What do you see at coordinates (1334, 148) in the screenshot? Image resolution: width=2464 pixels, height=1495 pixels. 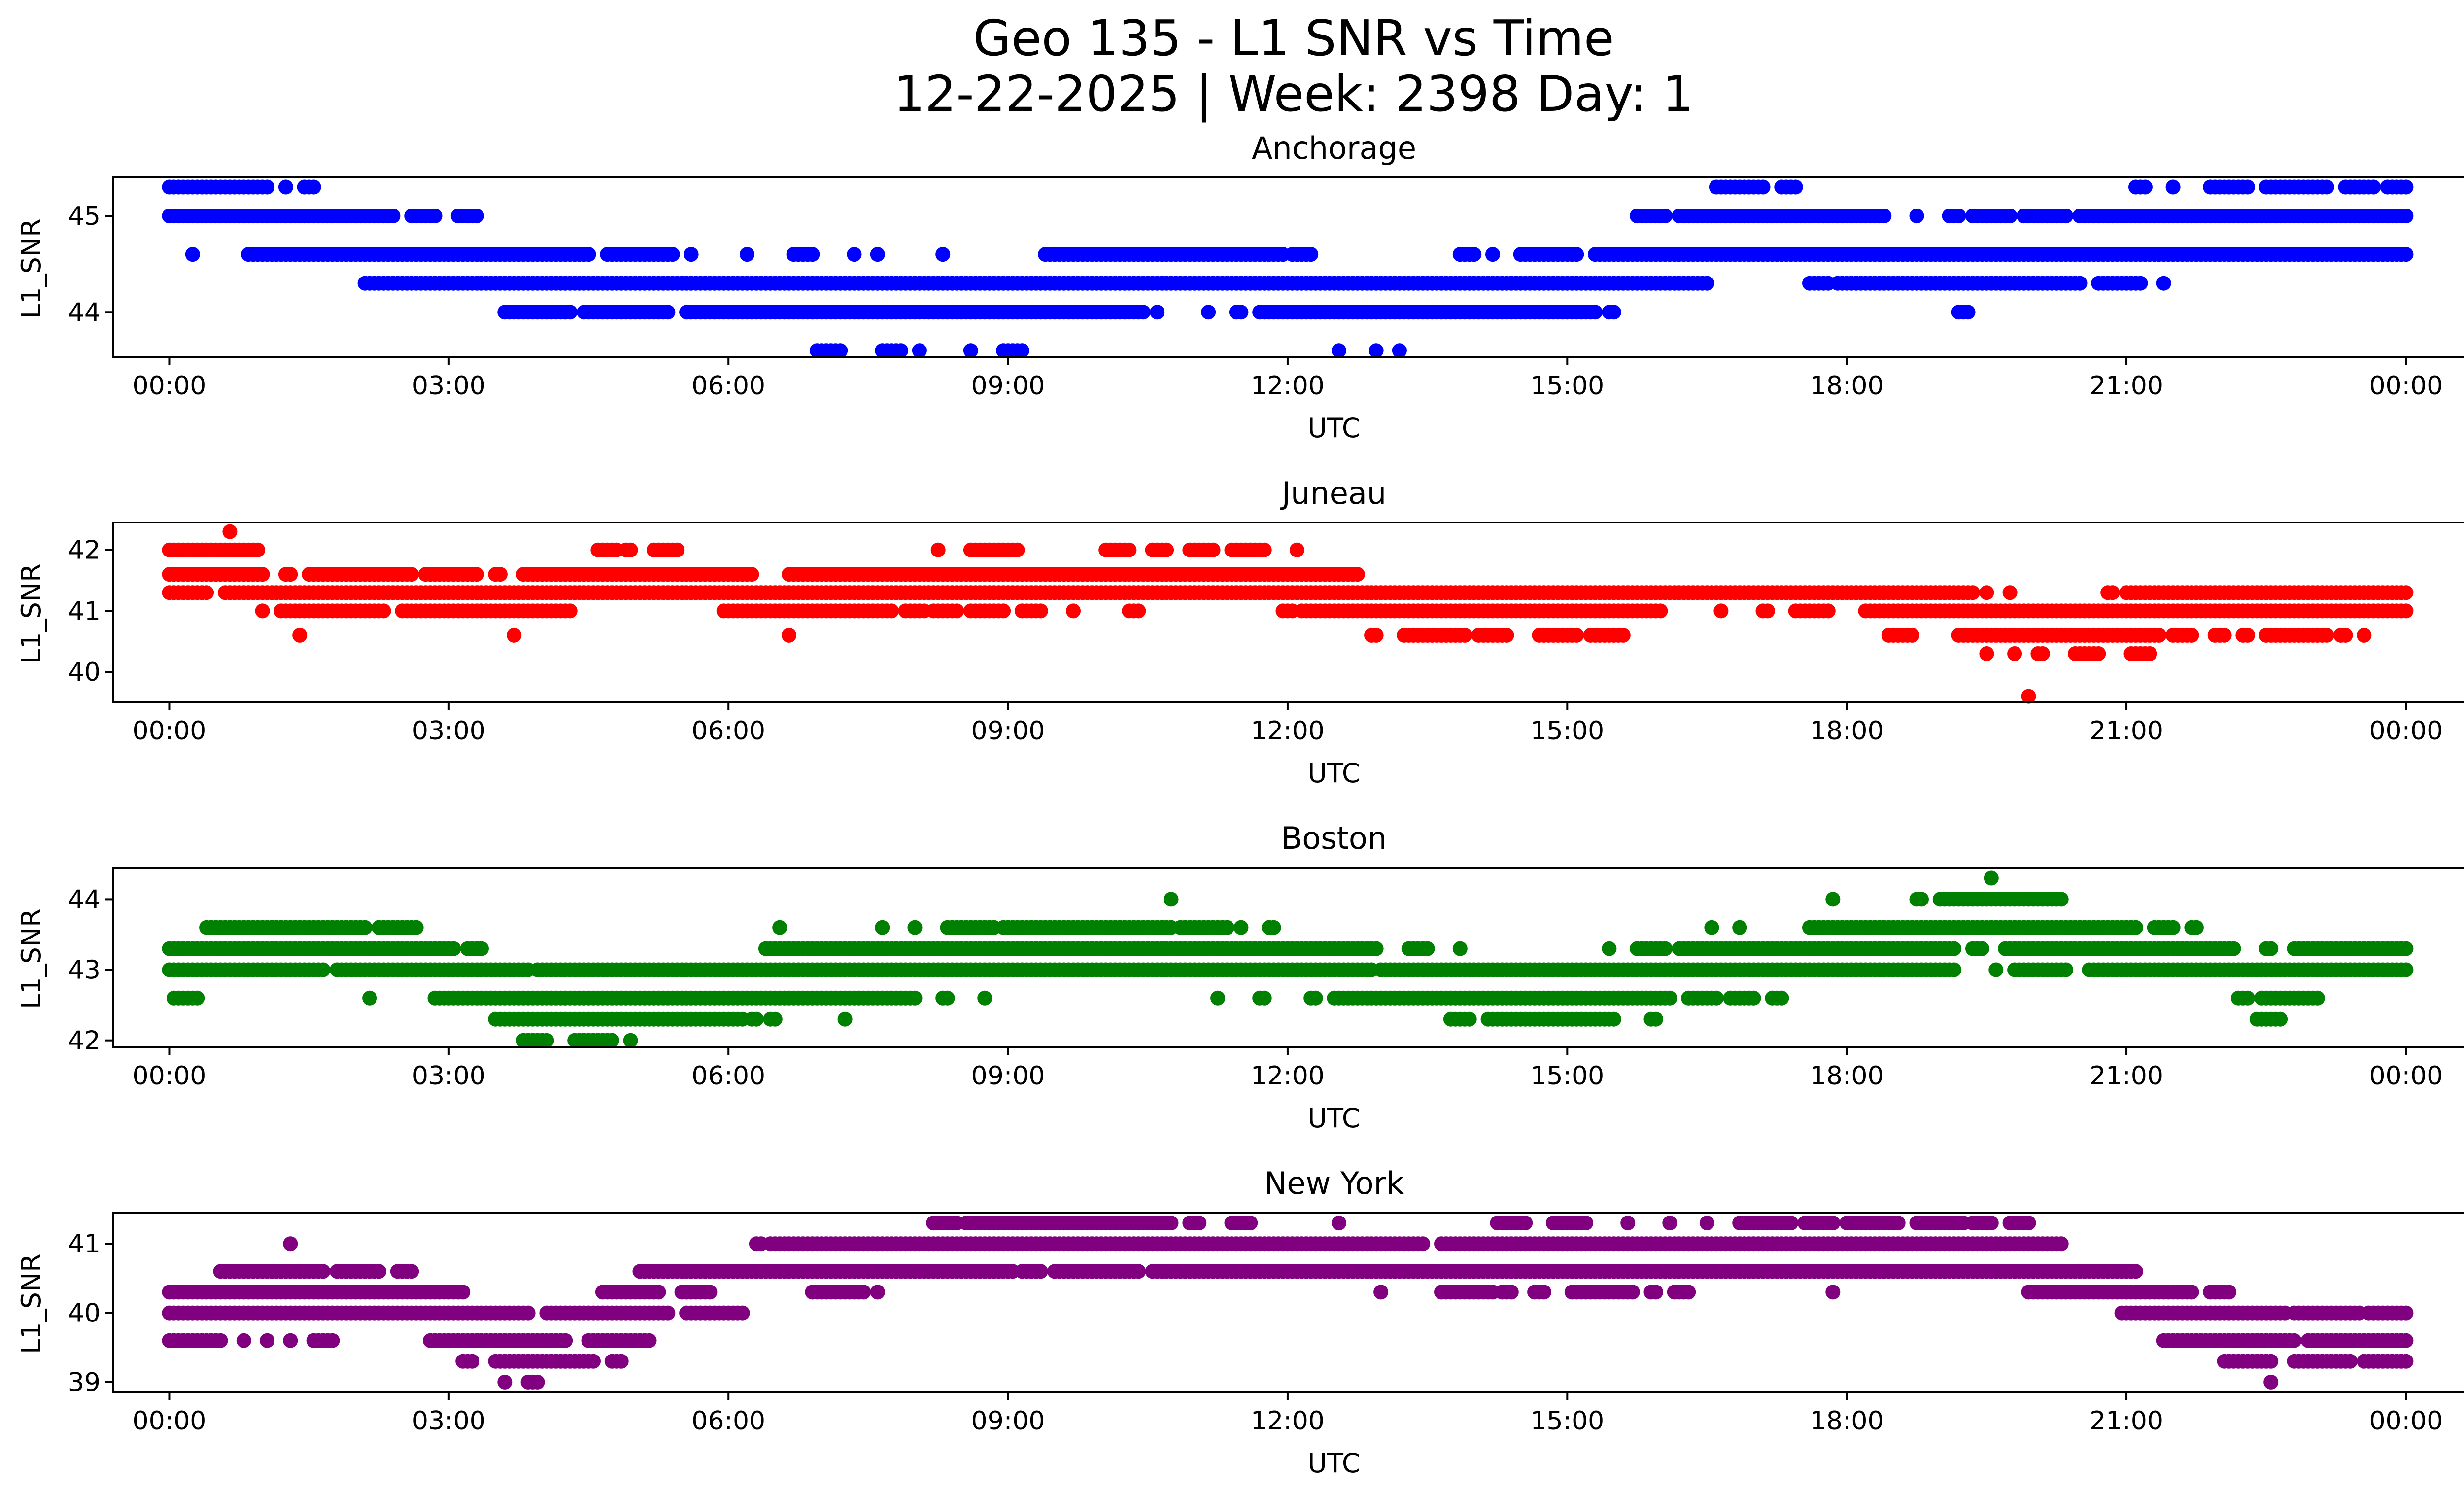 I see `panel-title: Anchorage` at bounding box center [1334, 148].